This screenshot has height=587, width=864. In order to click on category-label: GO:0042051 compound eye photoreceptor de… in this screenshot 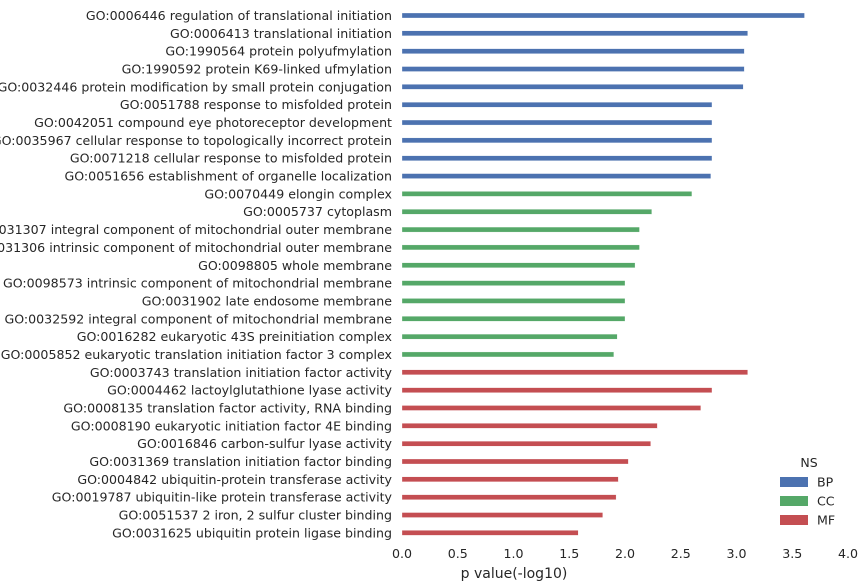, I will do `click(213, 122)`.